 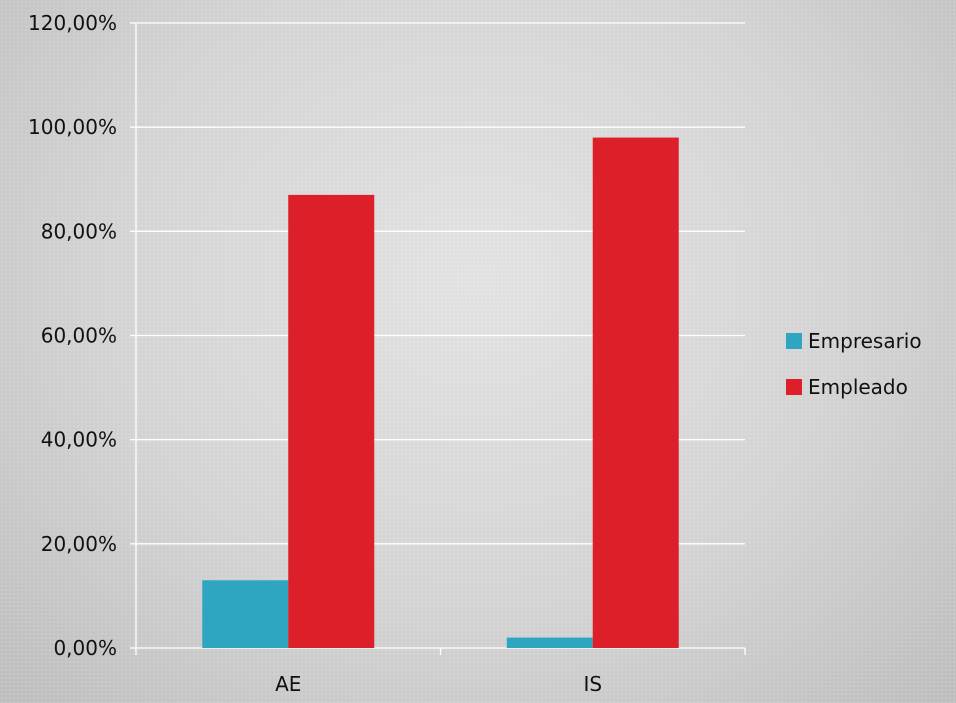 What do you see at coordinates (72, 23) in the screenshot?
I see `y-tick-label: 120,00%` at bounding box center [72, 23].